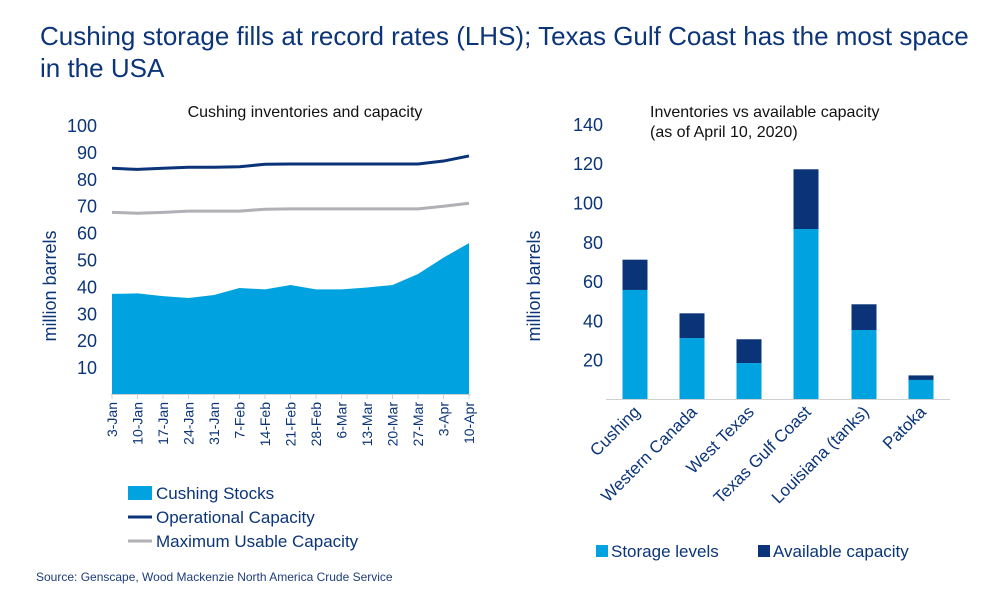 The width and height of the screenshot is (1000, 600). I want to click on x-tick-label: 24-Jan, so click(189, 423).